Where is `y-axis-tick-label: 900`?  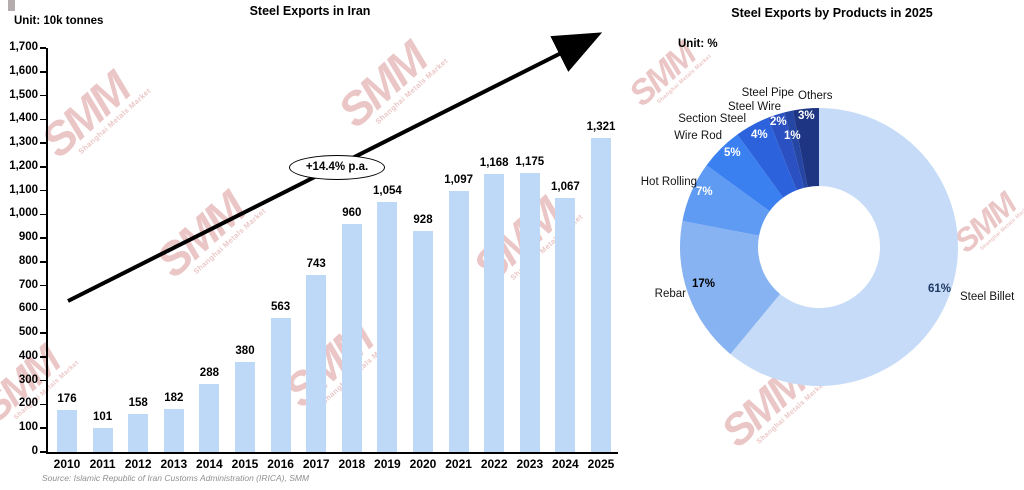
y-axis-tick-label: 900 is located at coordinates (28, 237).